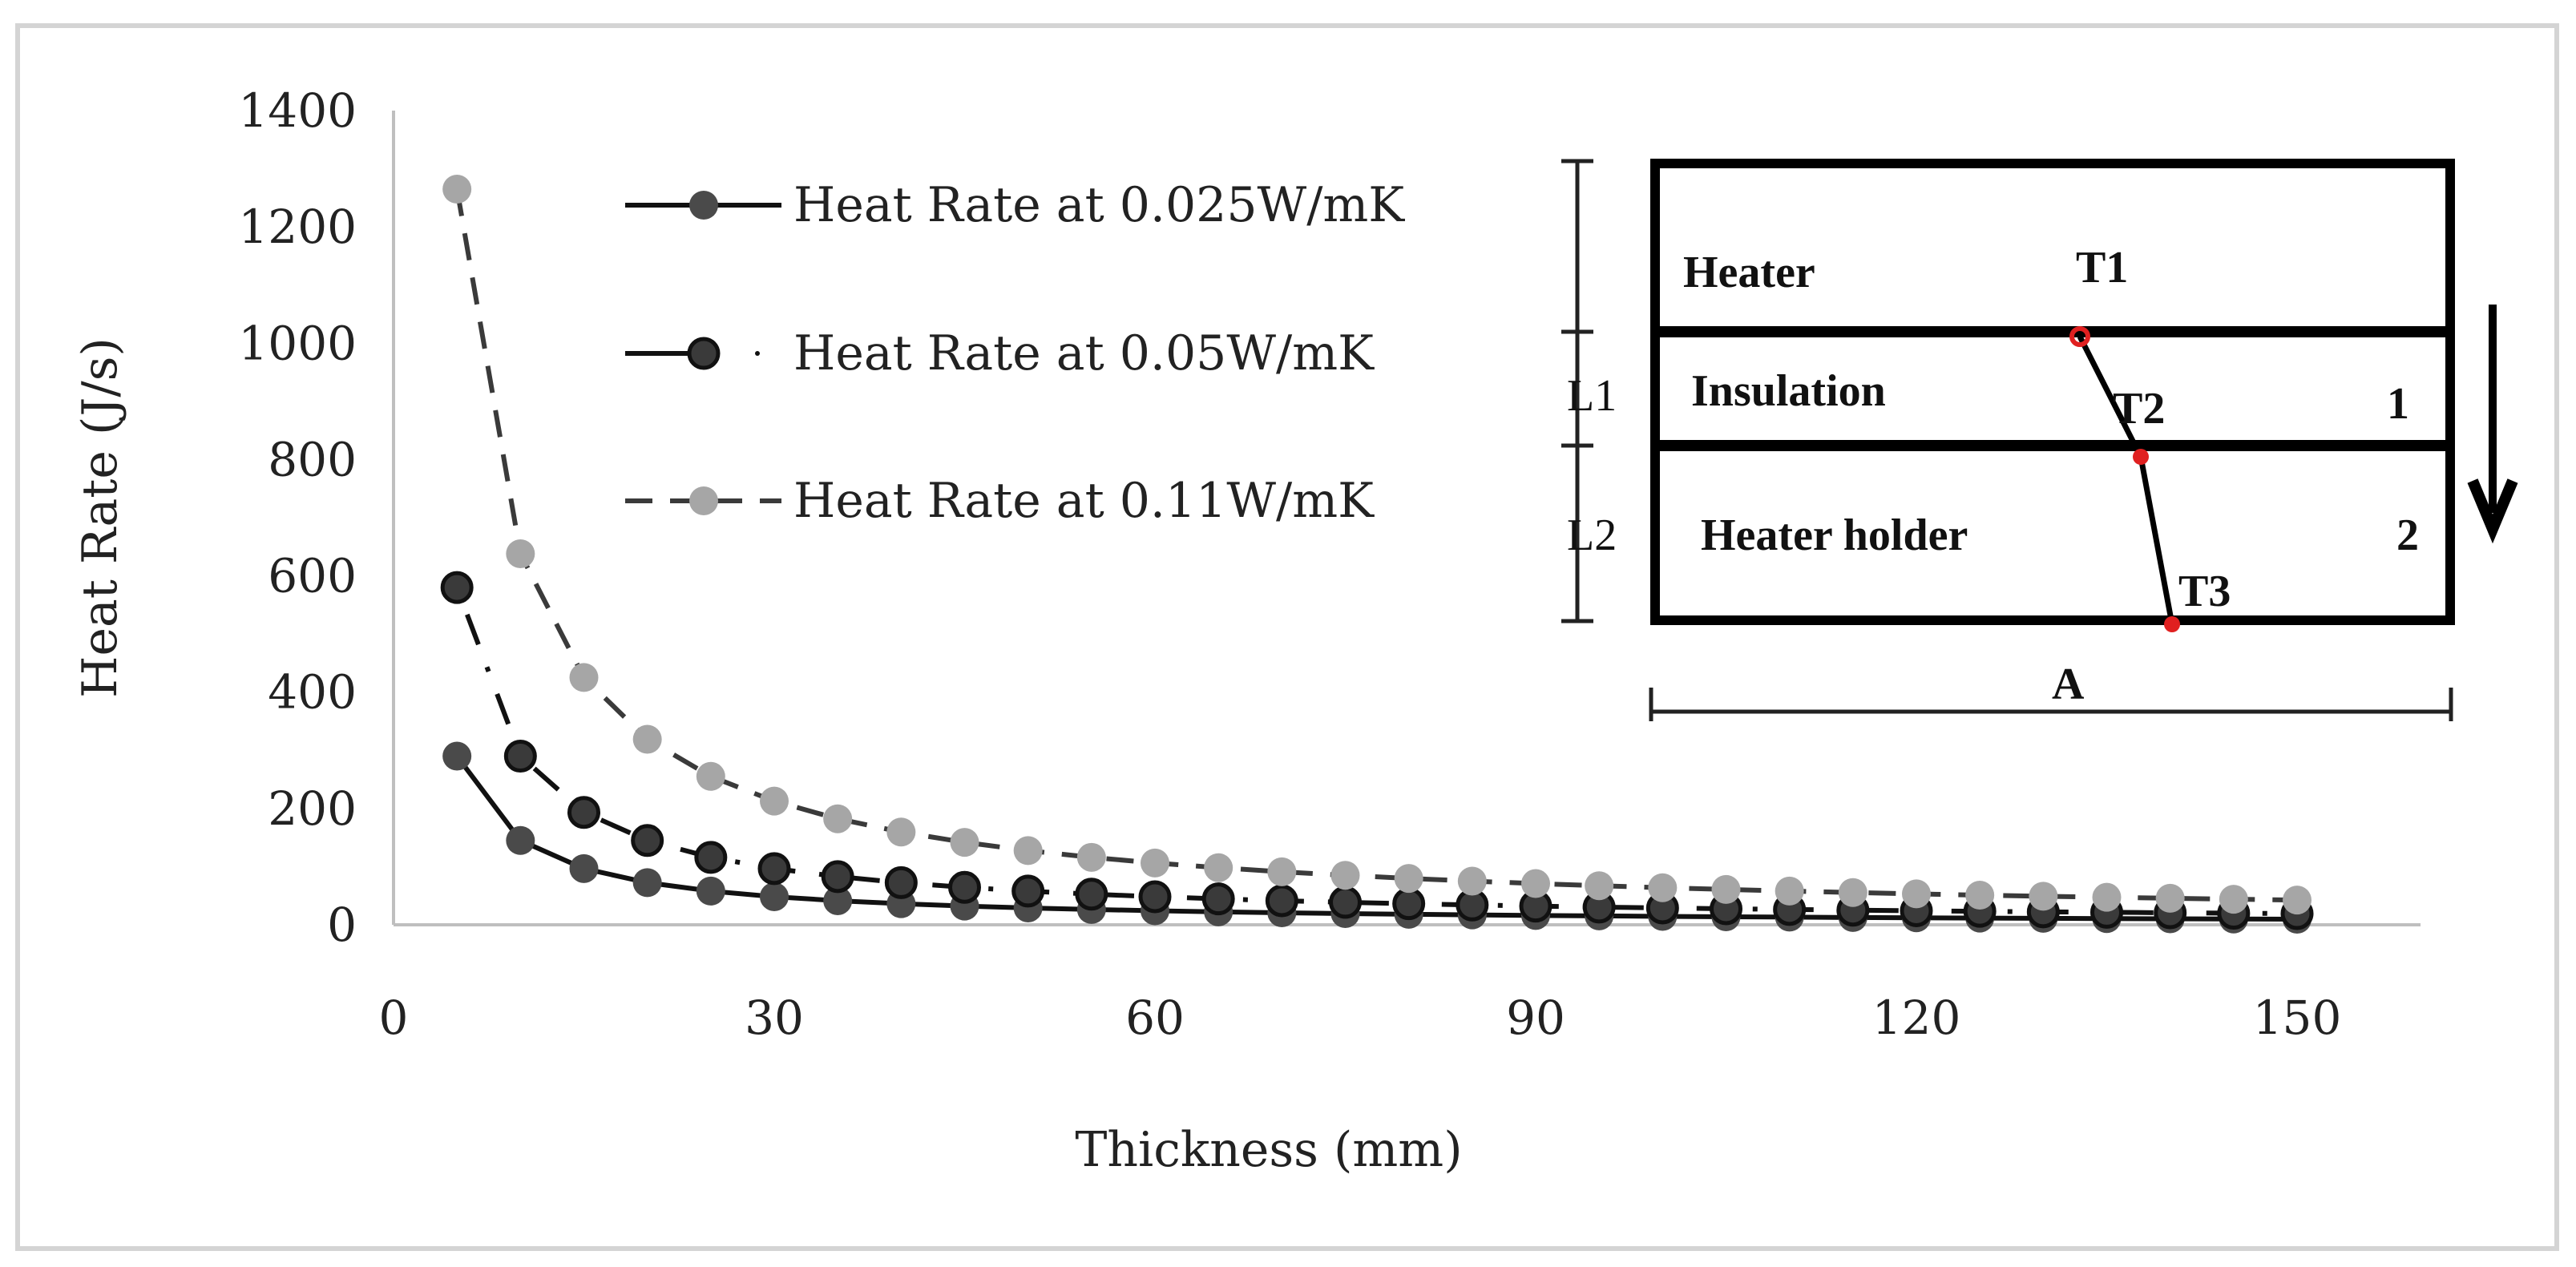  I want to click on label-heater-holder: Heater holder, so click(1834, 535).